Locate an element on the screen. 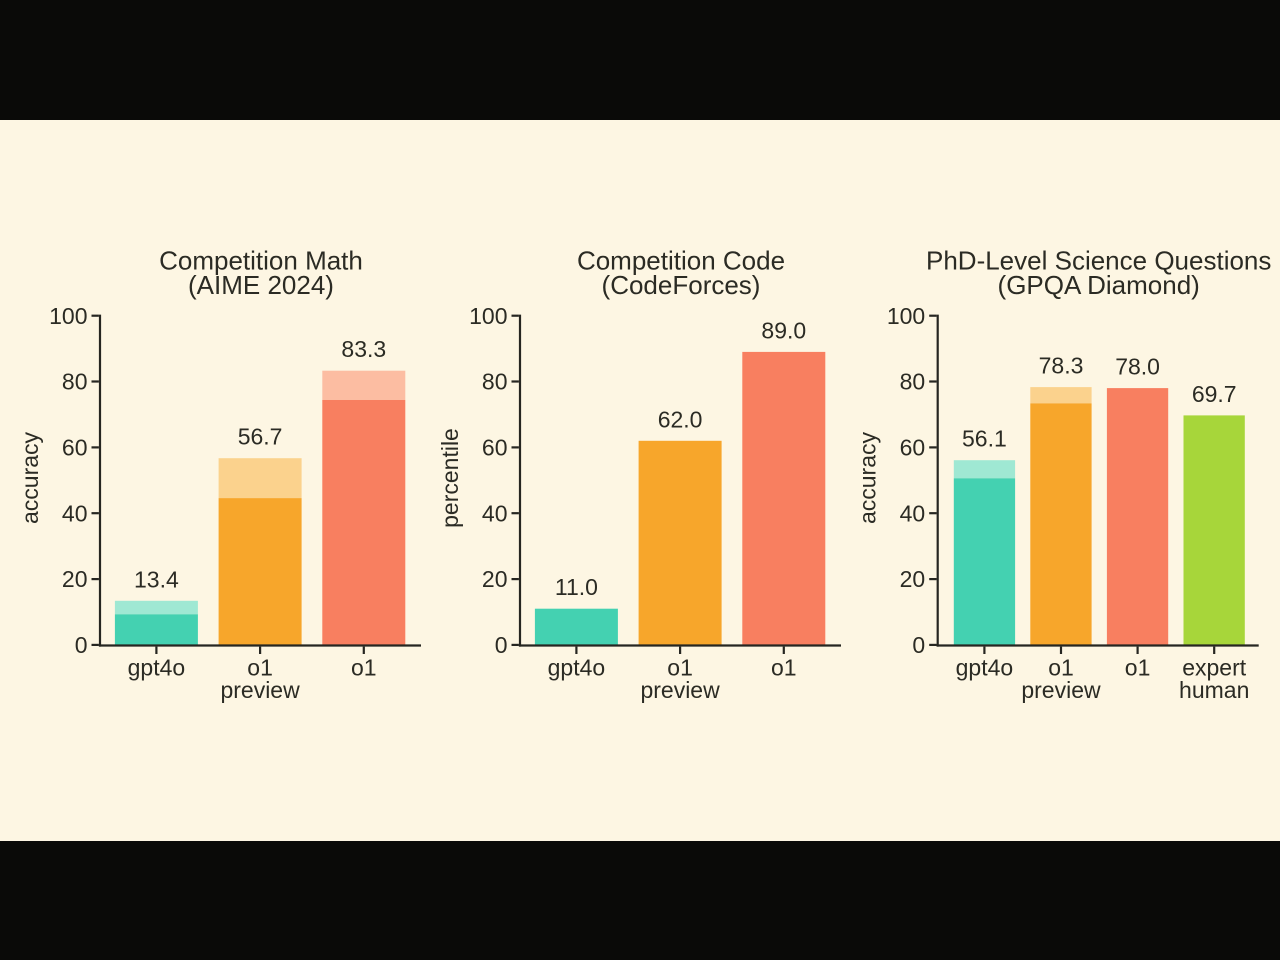 Image resolution: width=1280 pixels, height=960 pixels. svg-text: (CodeForces) is located at coordinates (681, 285).